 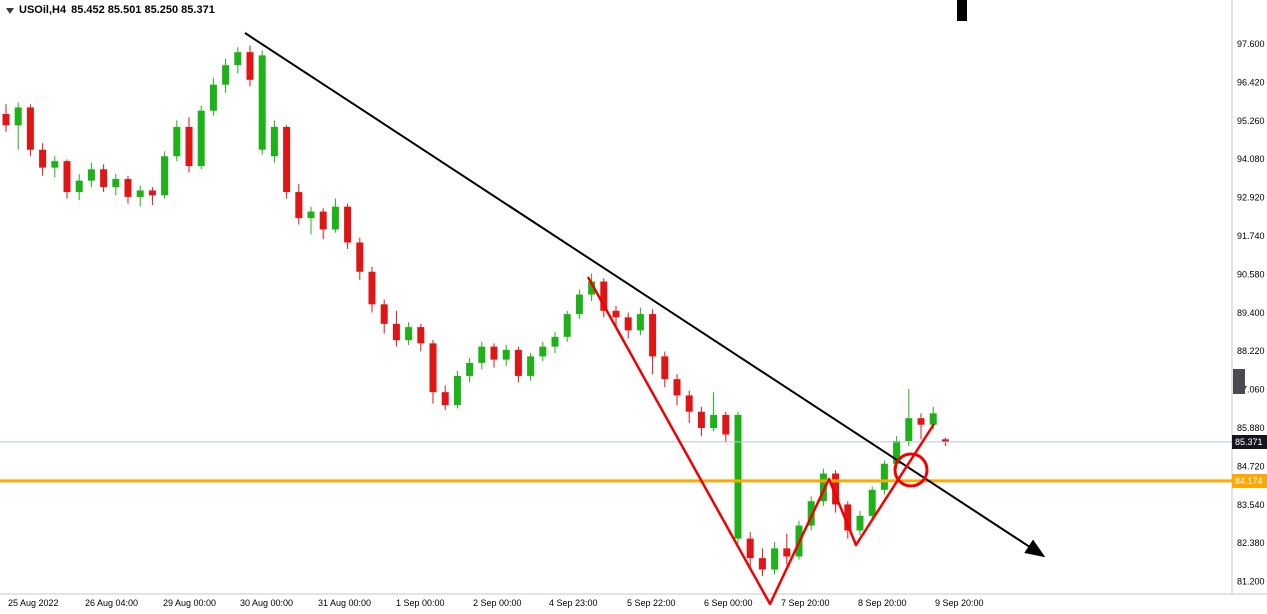 I want to click on y-axis-label: 84.720, so click(x=1251, y=466).